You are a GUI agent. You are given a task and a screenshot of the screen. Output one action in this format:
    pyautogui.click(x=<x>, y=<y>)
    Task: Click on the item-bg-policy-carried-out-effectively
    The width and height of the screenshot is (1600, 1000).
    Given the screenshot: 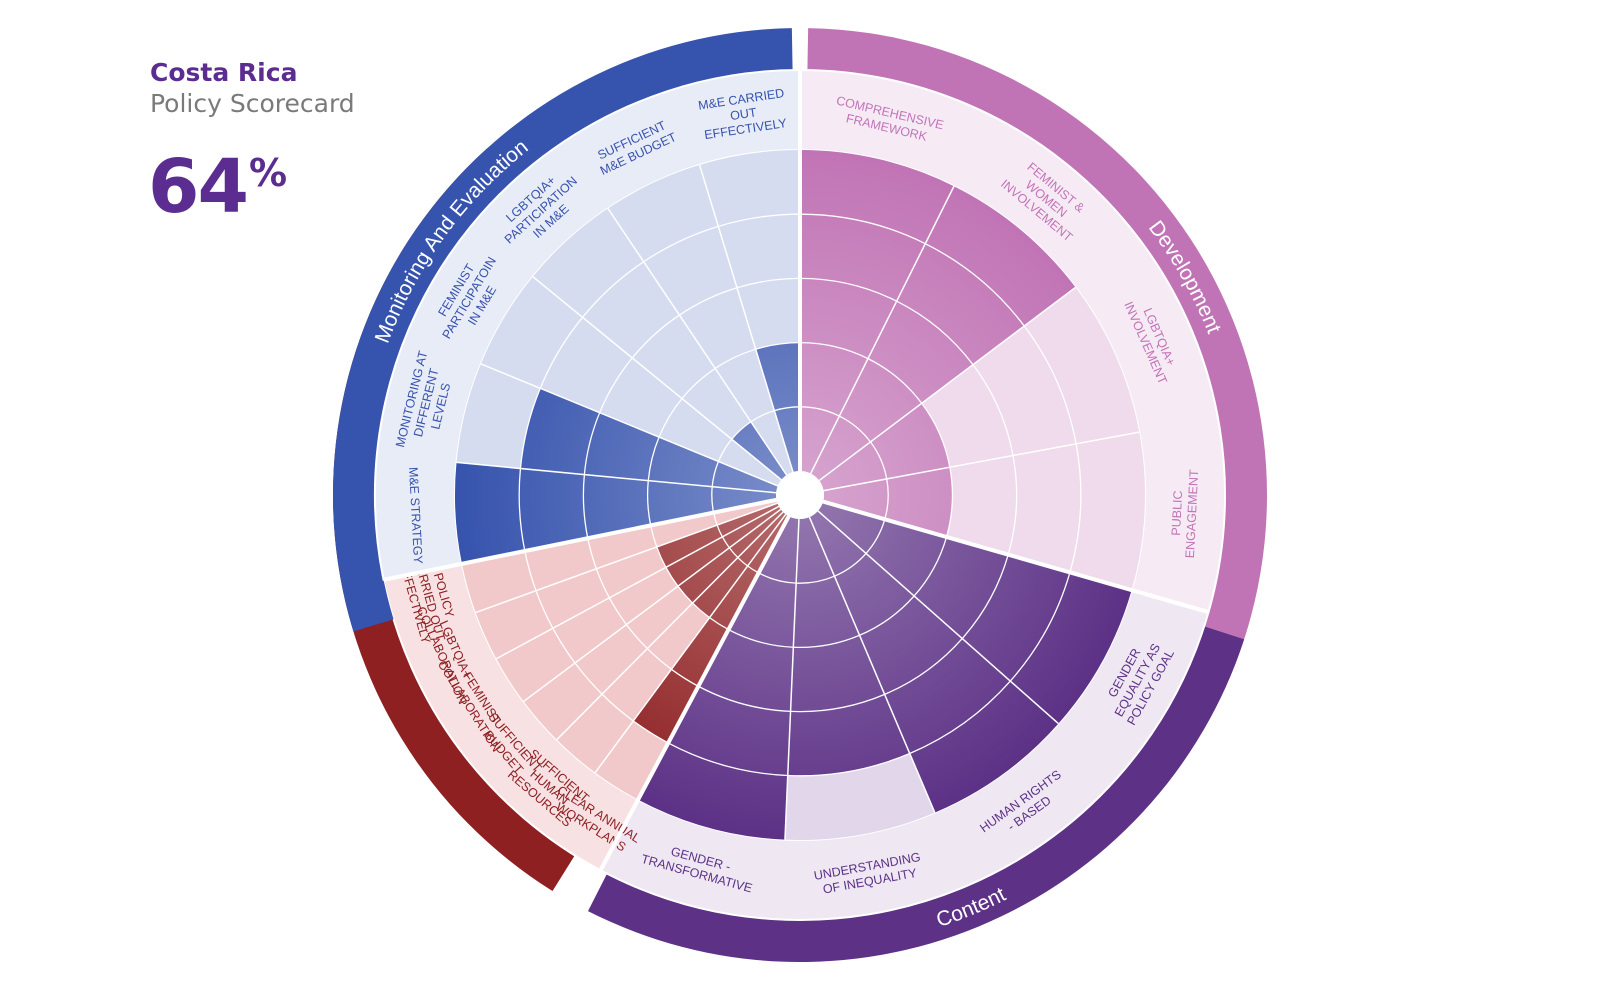 What is the action you would take?
    pyautogui.click(x=619, y=556)
    